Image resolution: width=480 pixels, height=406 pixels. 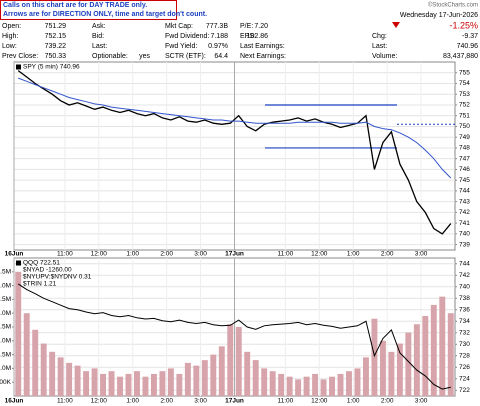 I want to click on field-value: 102.86, so click(x=258, y=36).